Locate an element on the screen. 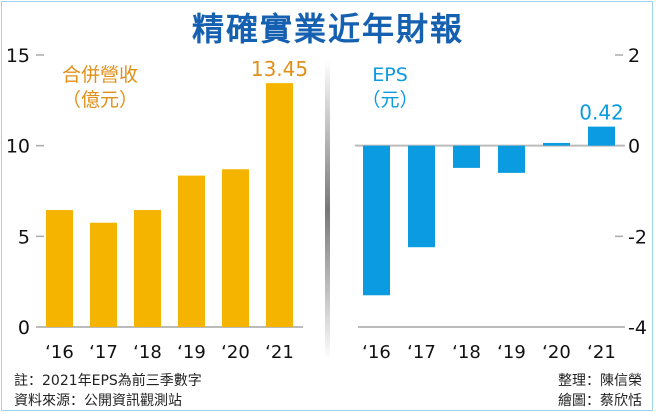  editor-credit: 整理：陳信榮 is located at coordinates (600, 381).